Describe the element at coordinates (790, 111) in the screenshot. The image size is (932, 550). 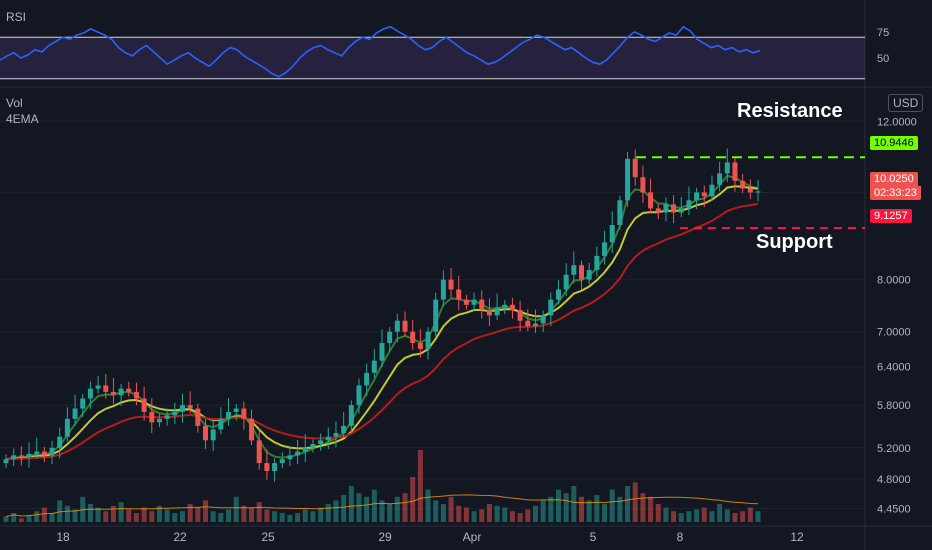
I see `resistance-annotation: Resistance` at that location.